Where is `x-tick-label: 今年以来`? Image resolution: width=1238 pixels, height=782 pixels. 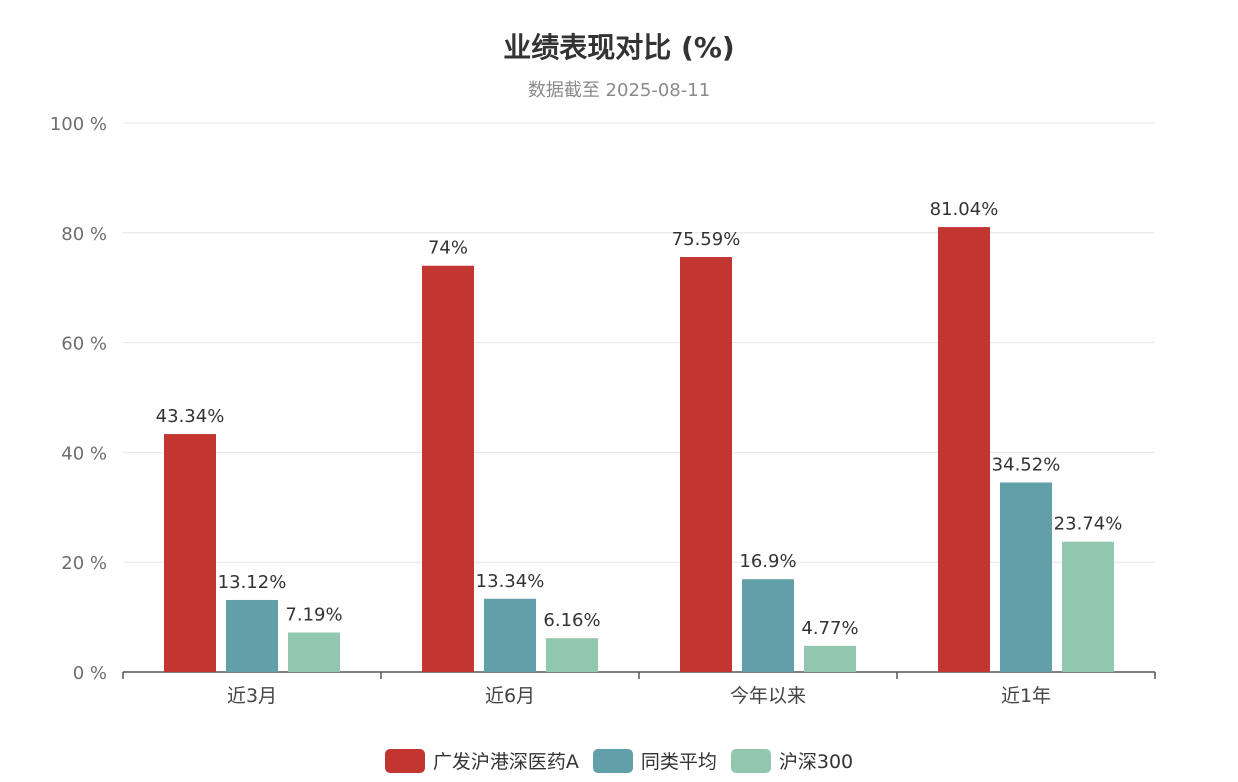 x-tick-label: 今年以来 is located at coordinates (768, 696).